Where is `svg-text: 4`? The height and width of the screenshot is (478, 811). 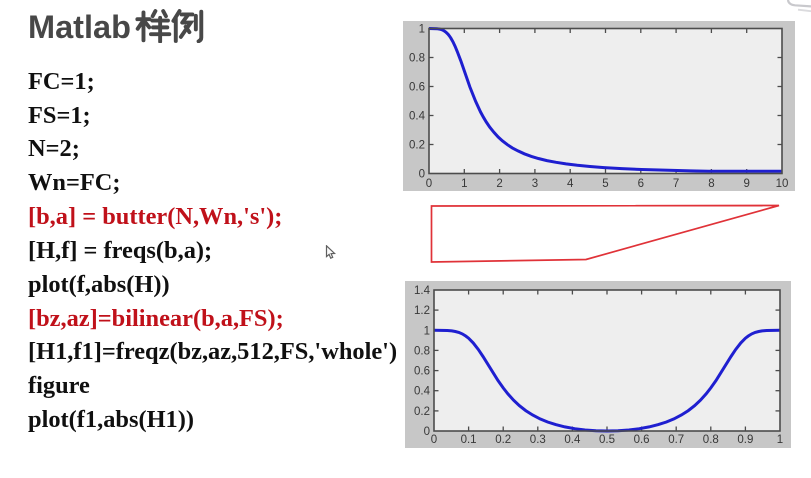
svg-text: 4 is located at coordinates (570, 184).